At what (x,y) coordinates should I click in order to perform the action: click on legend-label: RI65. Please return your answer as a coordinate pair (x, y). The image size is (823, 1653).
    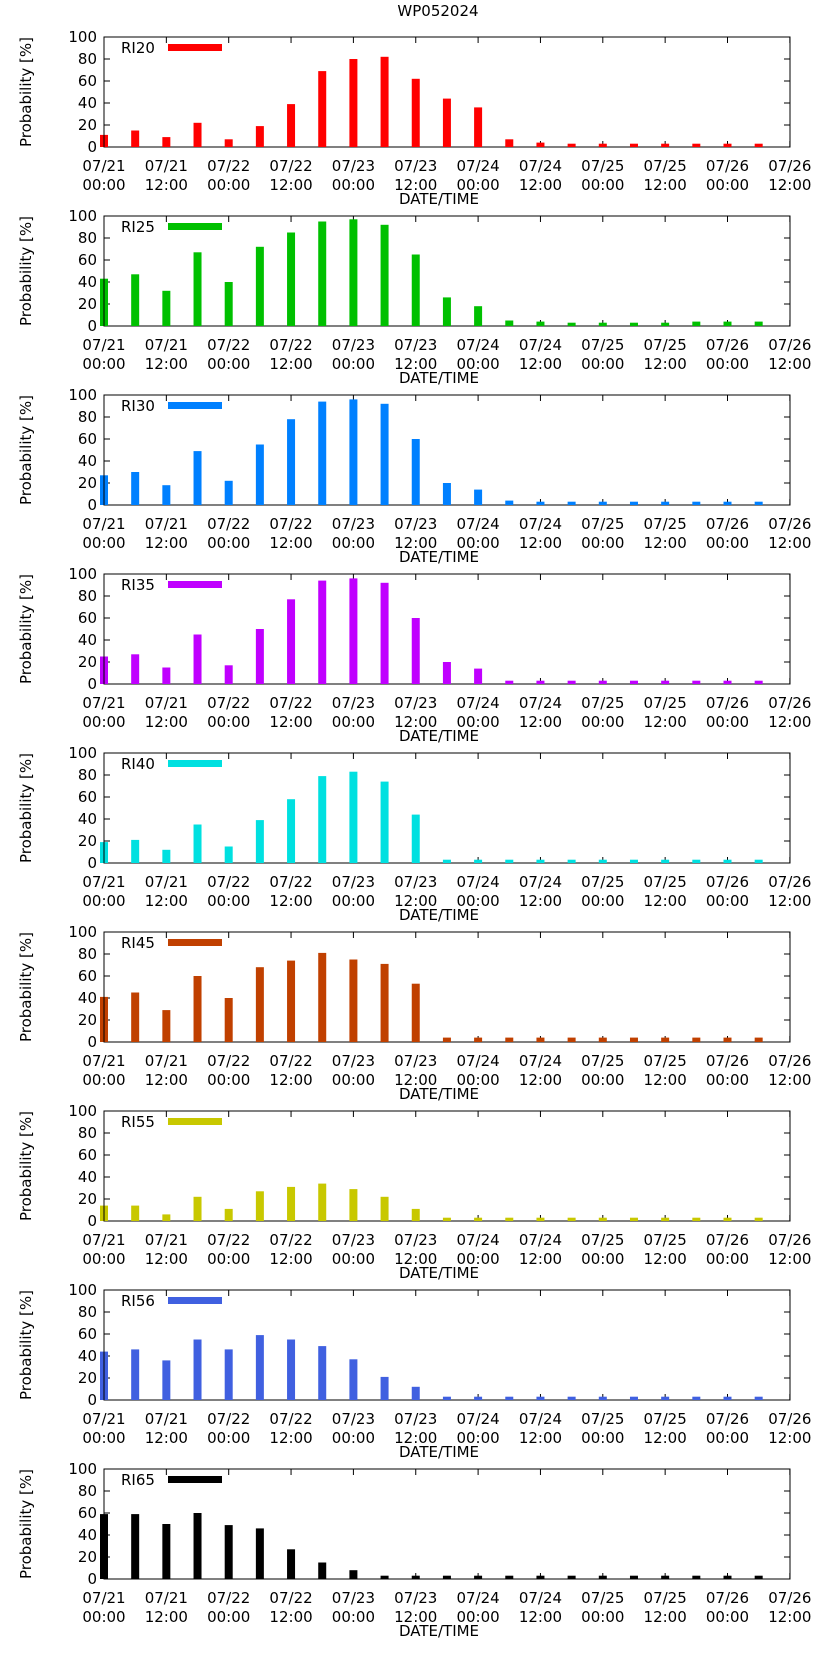
    Looking at the image, I should click on (138, 1480).